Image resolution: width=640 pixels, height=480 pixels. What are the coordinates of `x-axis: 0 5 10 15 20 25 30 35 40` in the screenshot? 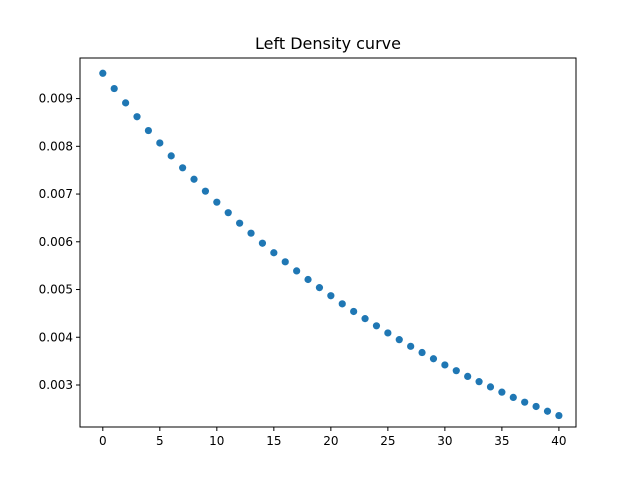 It's located at (333, 437).